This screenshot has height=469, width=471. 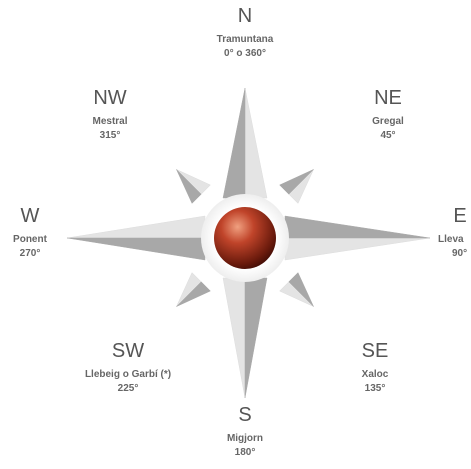 What do you see at coordinates (110, 135) in the screenshot?
I see `wind-degrees: 315°` at bounding box center [110, 135].